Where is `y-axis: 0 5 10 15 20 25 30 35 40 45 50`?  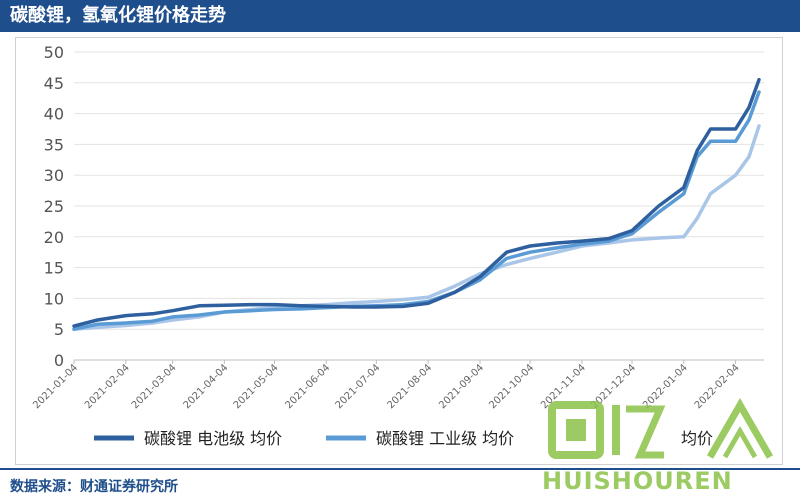
y-axis: 0 5 10 15 20 25 30 35 40 45 50 is located at coordinates (54, 206).